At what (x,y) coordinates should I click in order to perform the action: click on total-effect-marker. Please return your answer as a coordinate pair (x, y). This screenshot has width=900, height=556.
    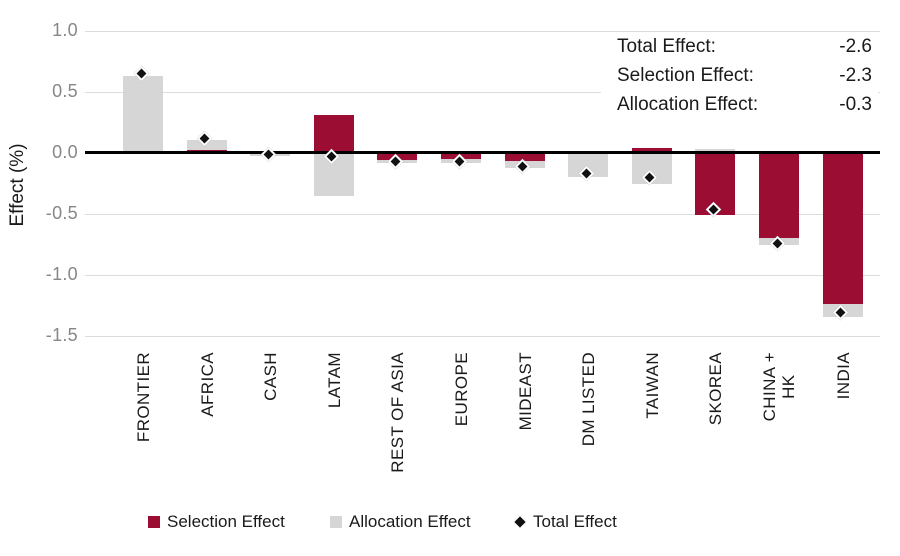
    Looking at the image, I should click on (268, 154).